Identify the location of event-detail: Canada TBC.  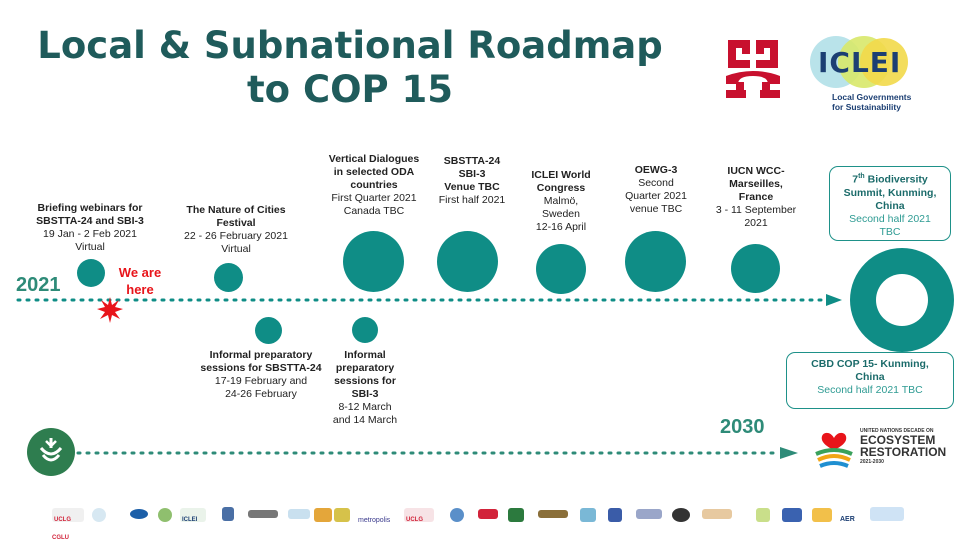
(374, 211).